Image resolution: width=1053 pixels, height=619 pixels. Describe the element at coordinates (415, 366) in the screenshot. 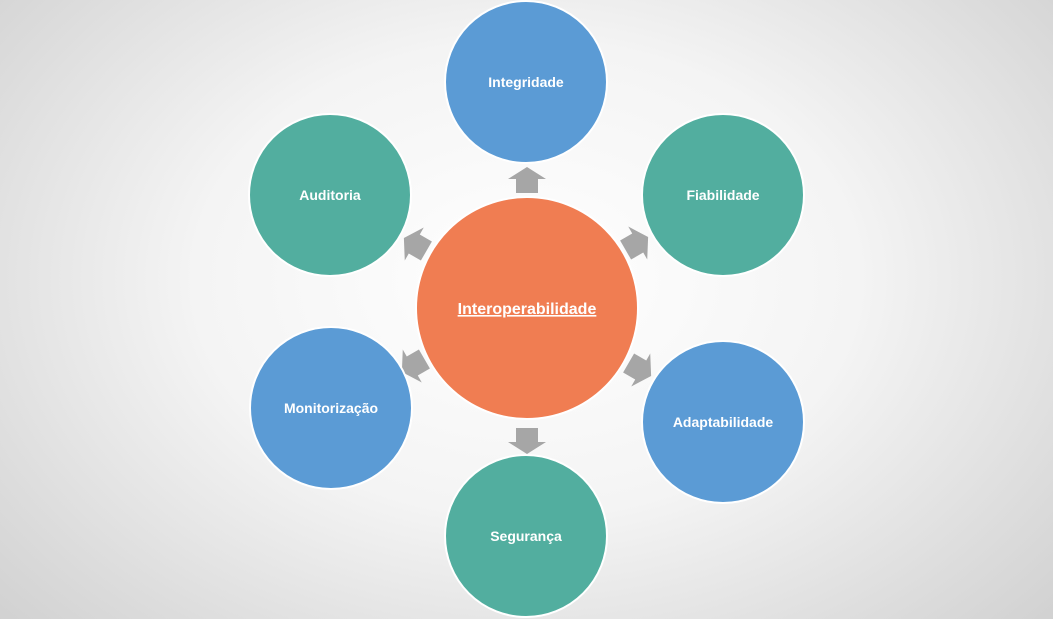

I see `arrow-to-monitorizacao` at that location.